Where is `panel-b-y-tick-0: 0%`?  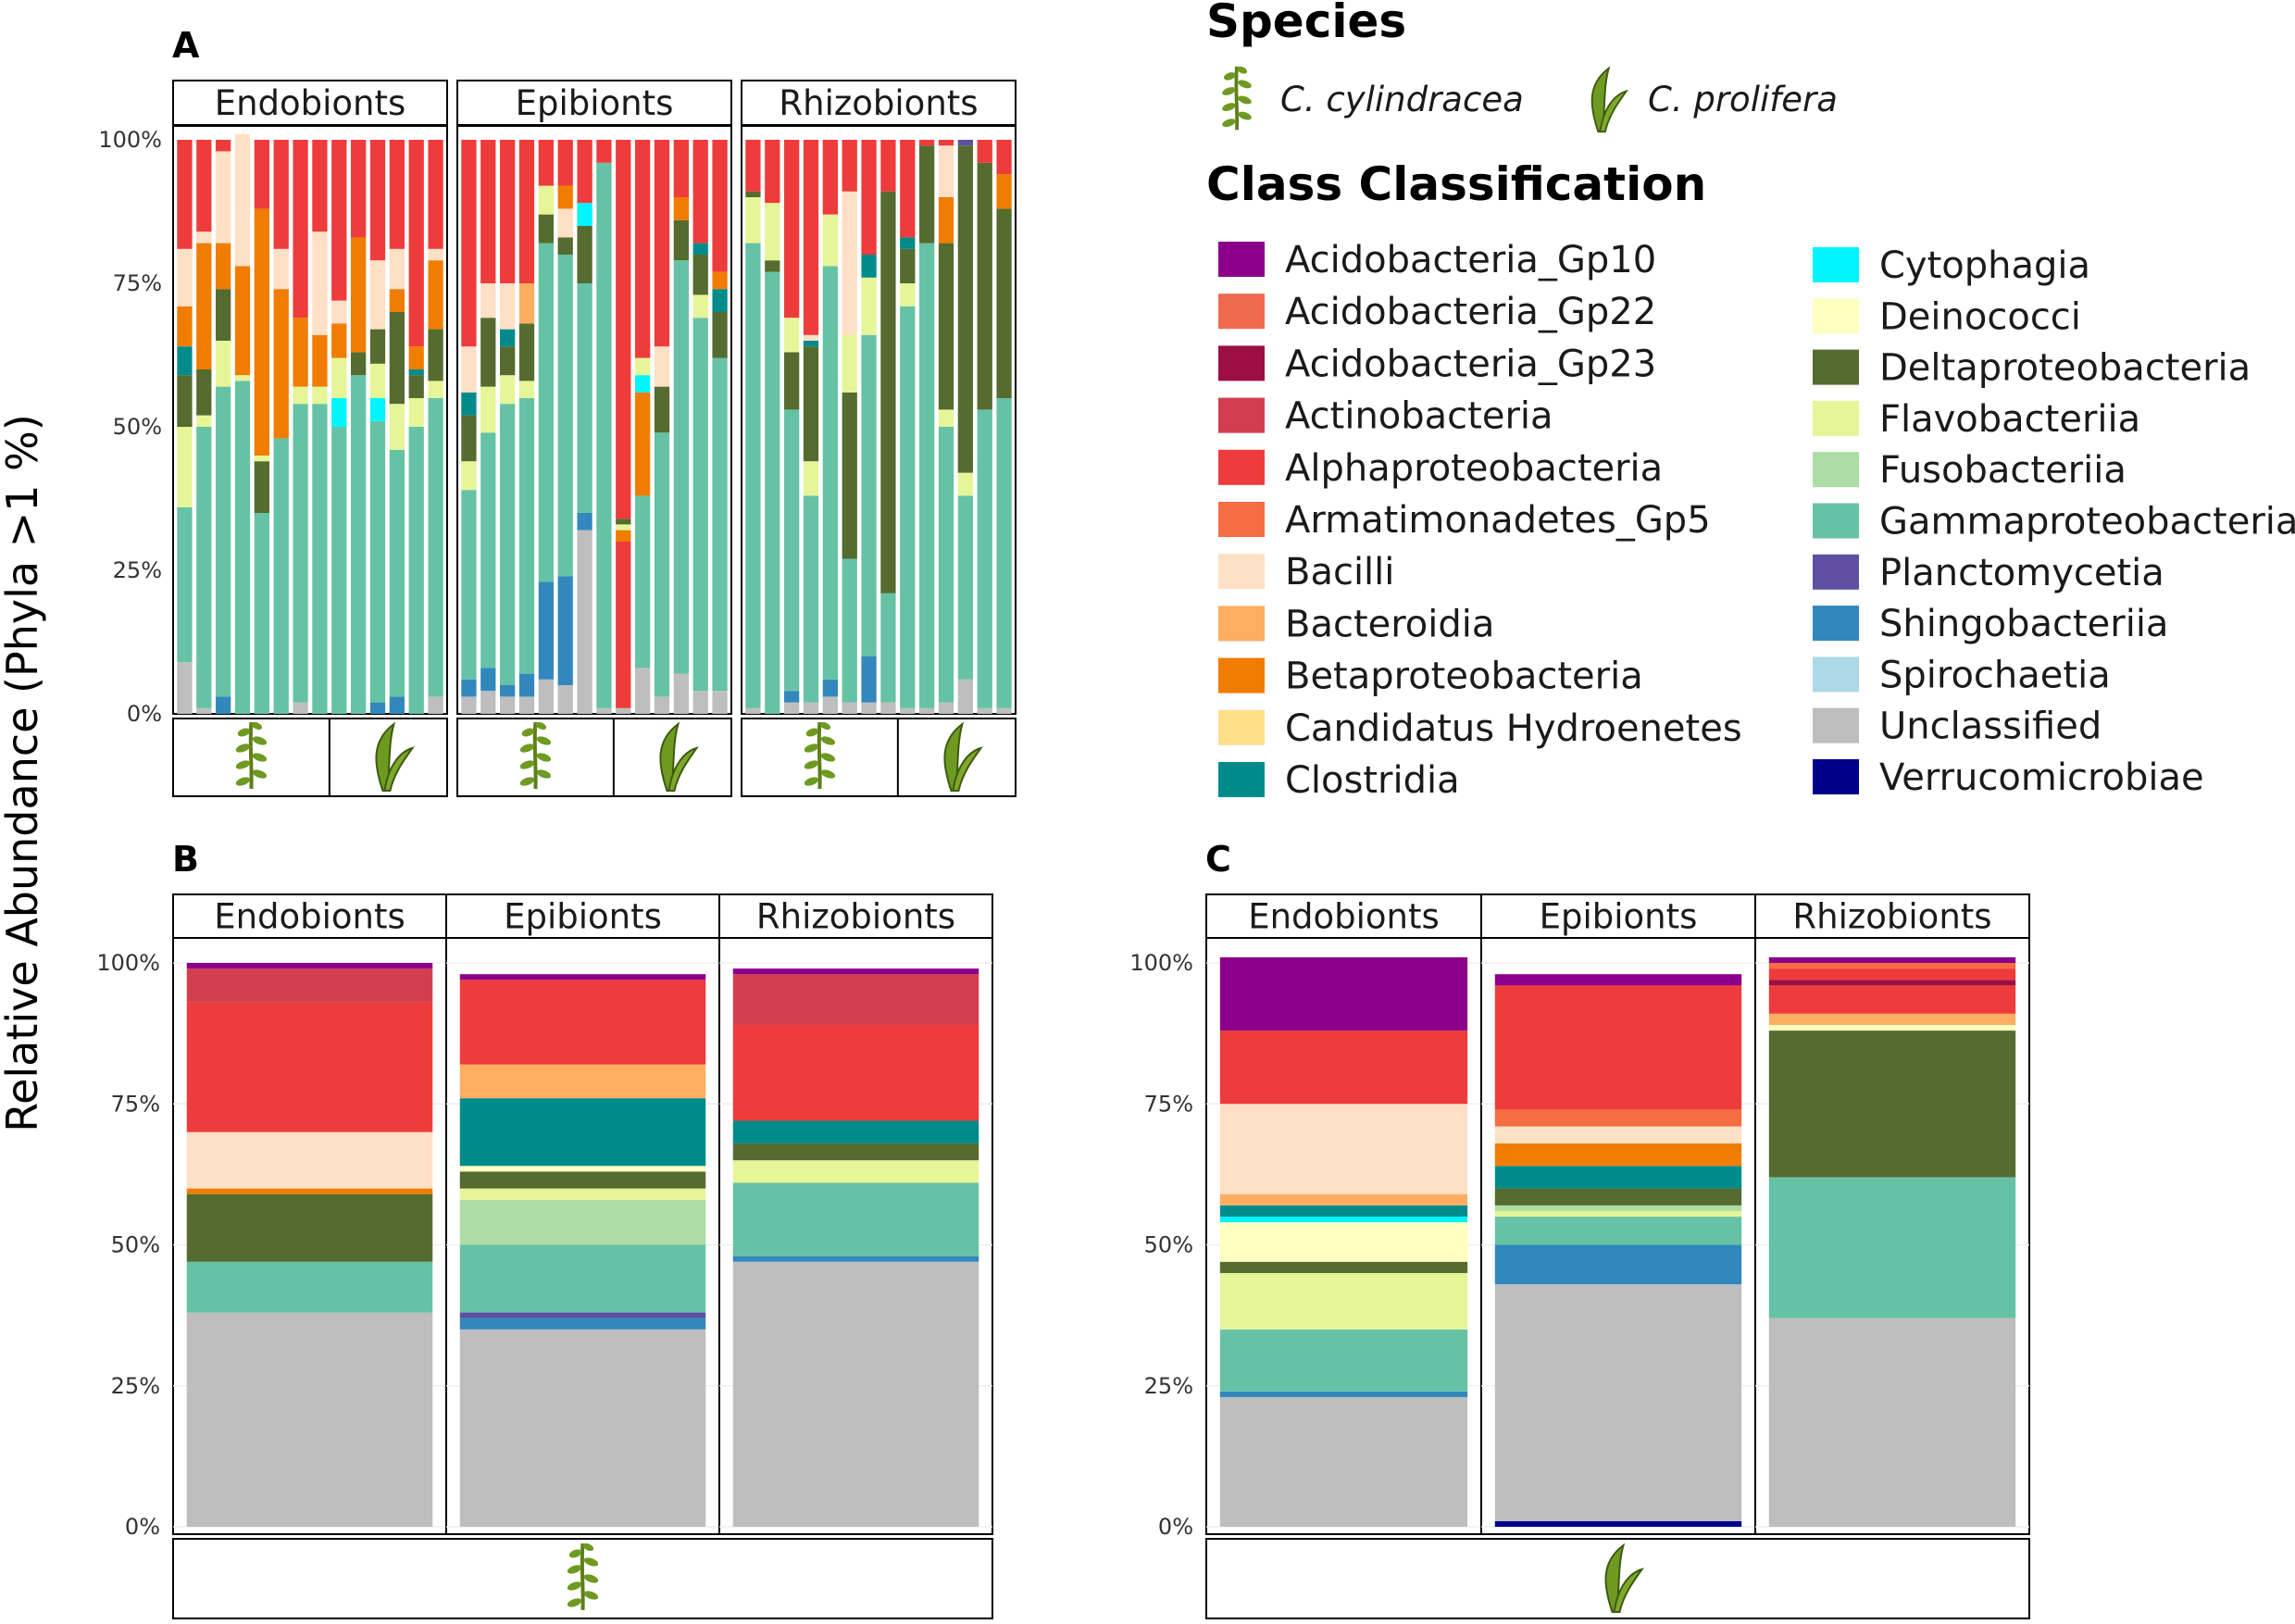
panel-b-y-tick-0: 0% is located at coordinates (142, 1527).